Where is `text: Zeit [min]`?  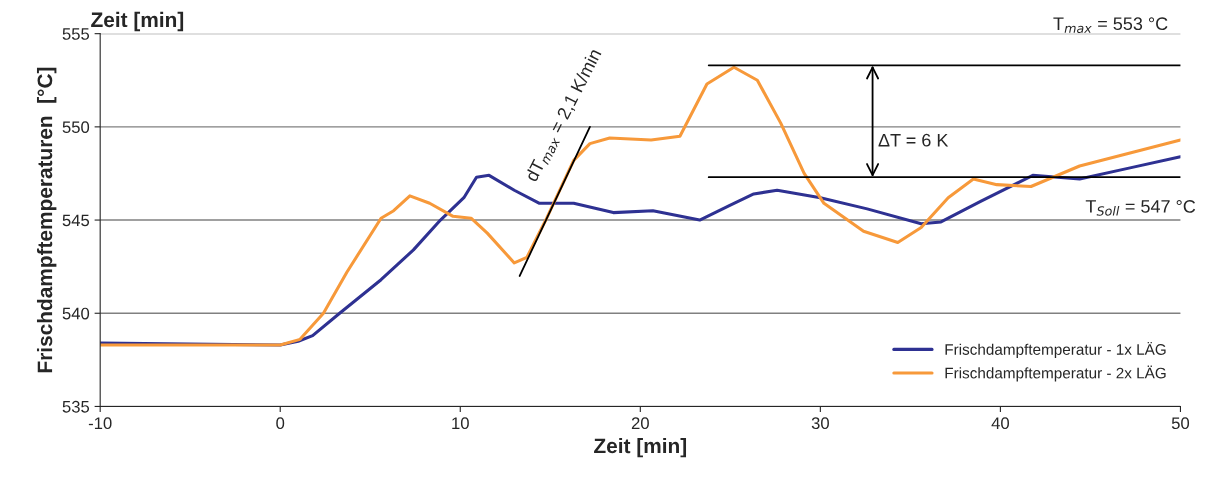
text: Zeit [min] is located at coordinates (137, 21).